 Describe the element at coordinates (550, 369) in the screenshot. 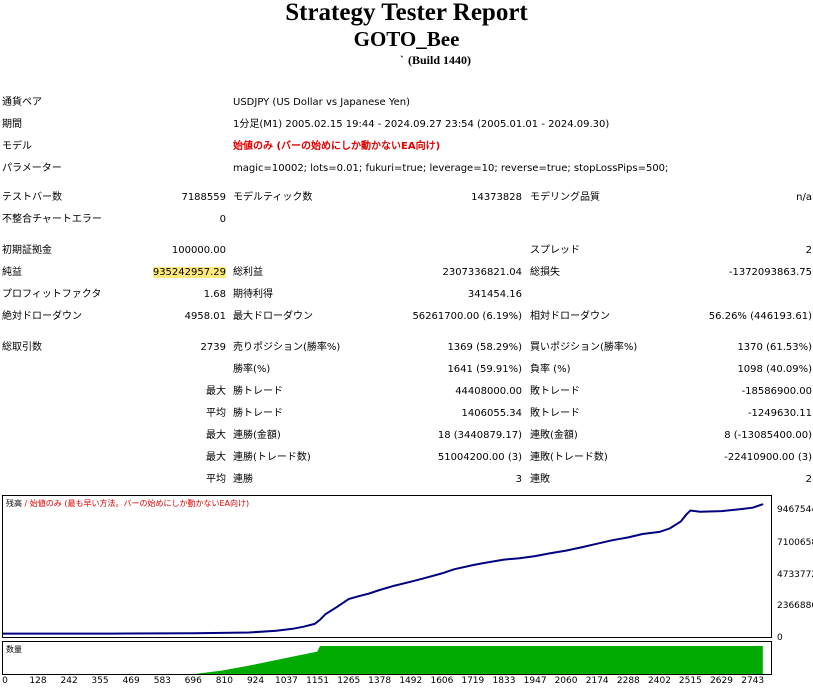

I see `loss-rate-label: 負率 (%)` at that location.